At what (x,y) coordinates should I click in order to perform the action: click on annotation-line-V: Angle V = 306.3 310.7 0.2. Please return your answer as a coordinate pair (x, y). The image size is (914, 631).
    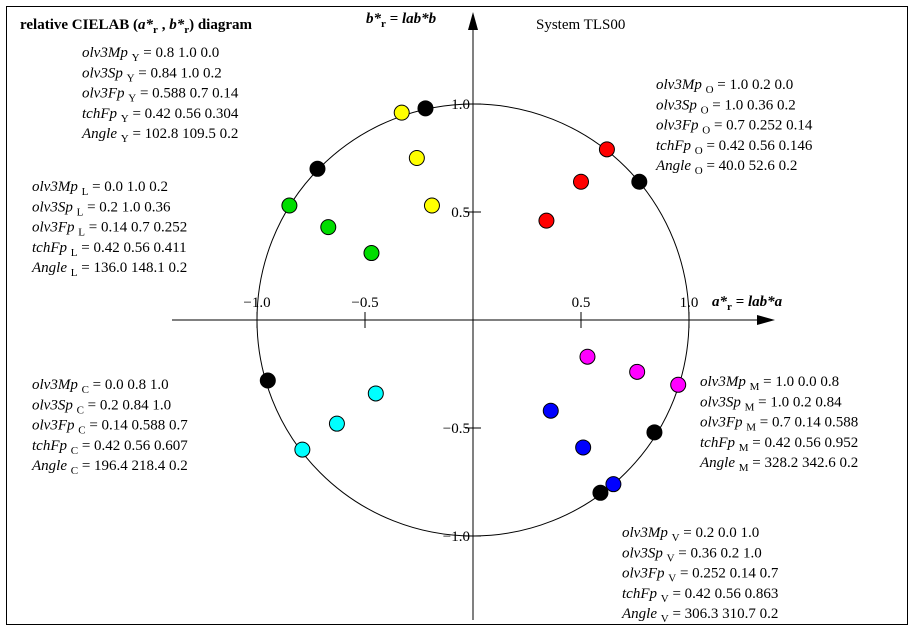
    Looking at the image, I should click on (699, 615).